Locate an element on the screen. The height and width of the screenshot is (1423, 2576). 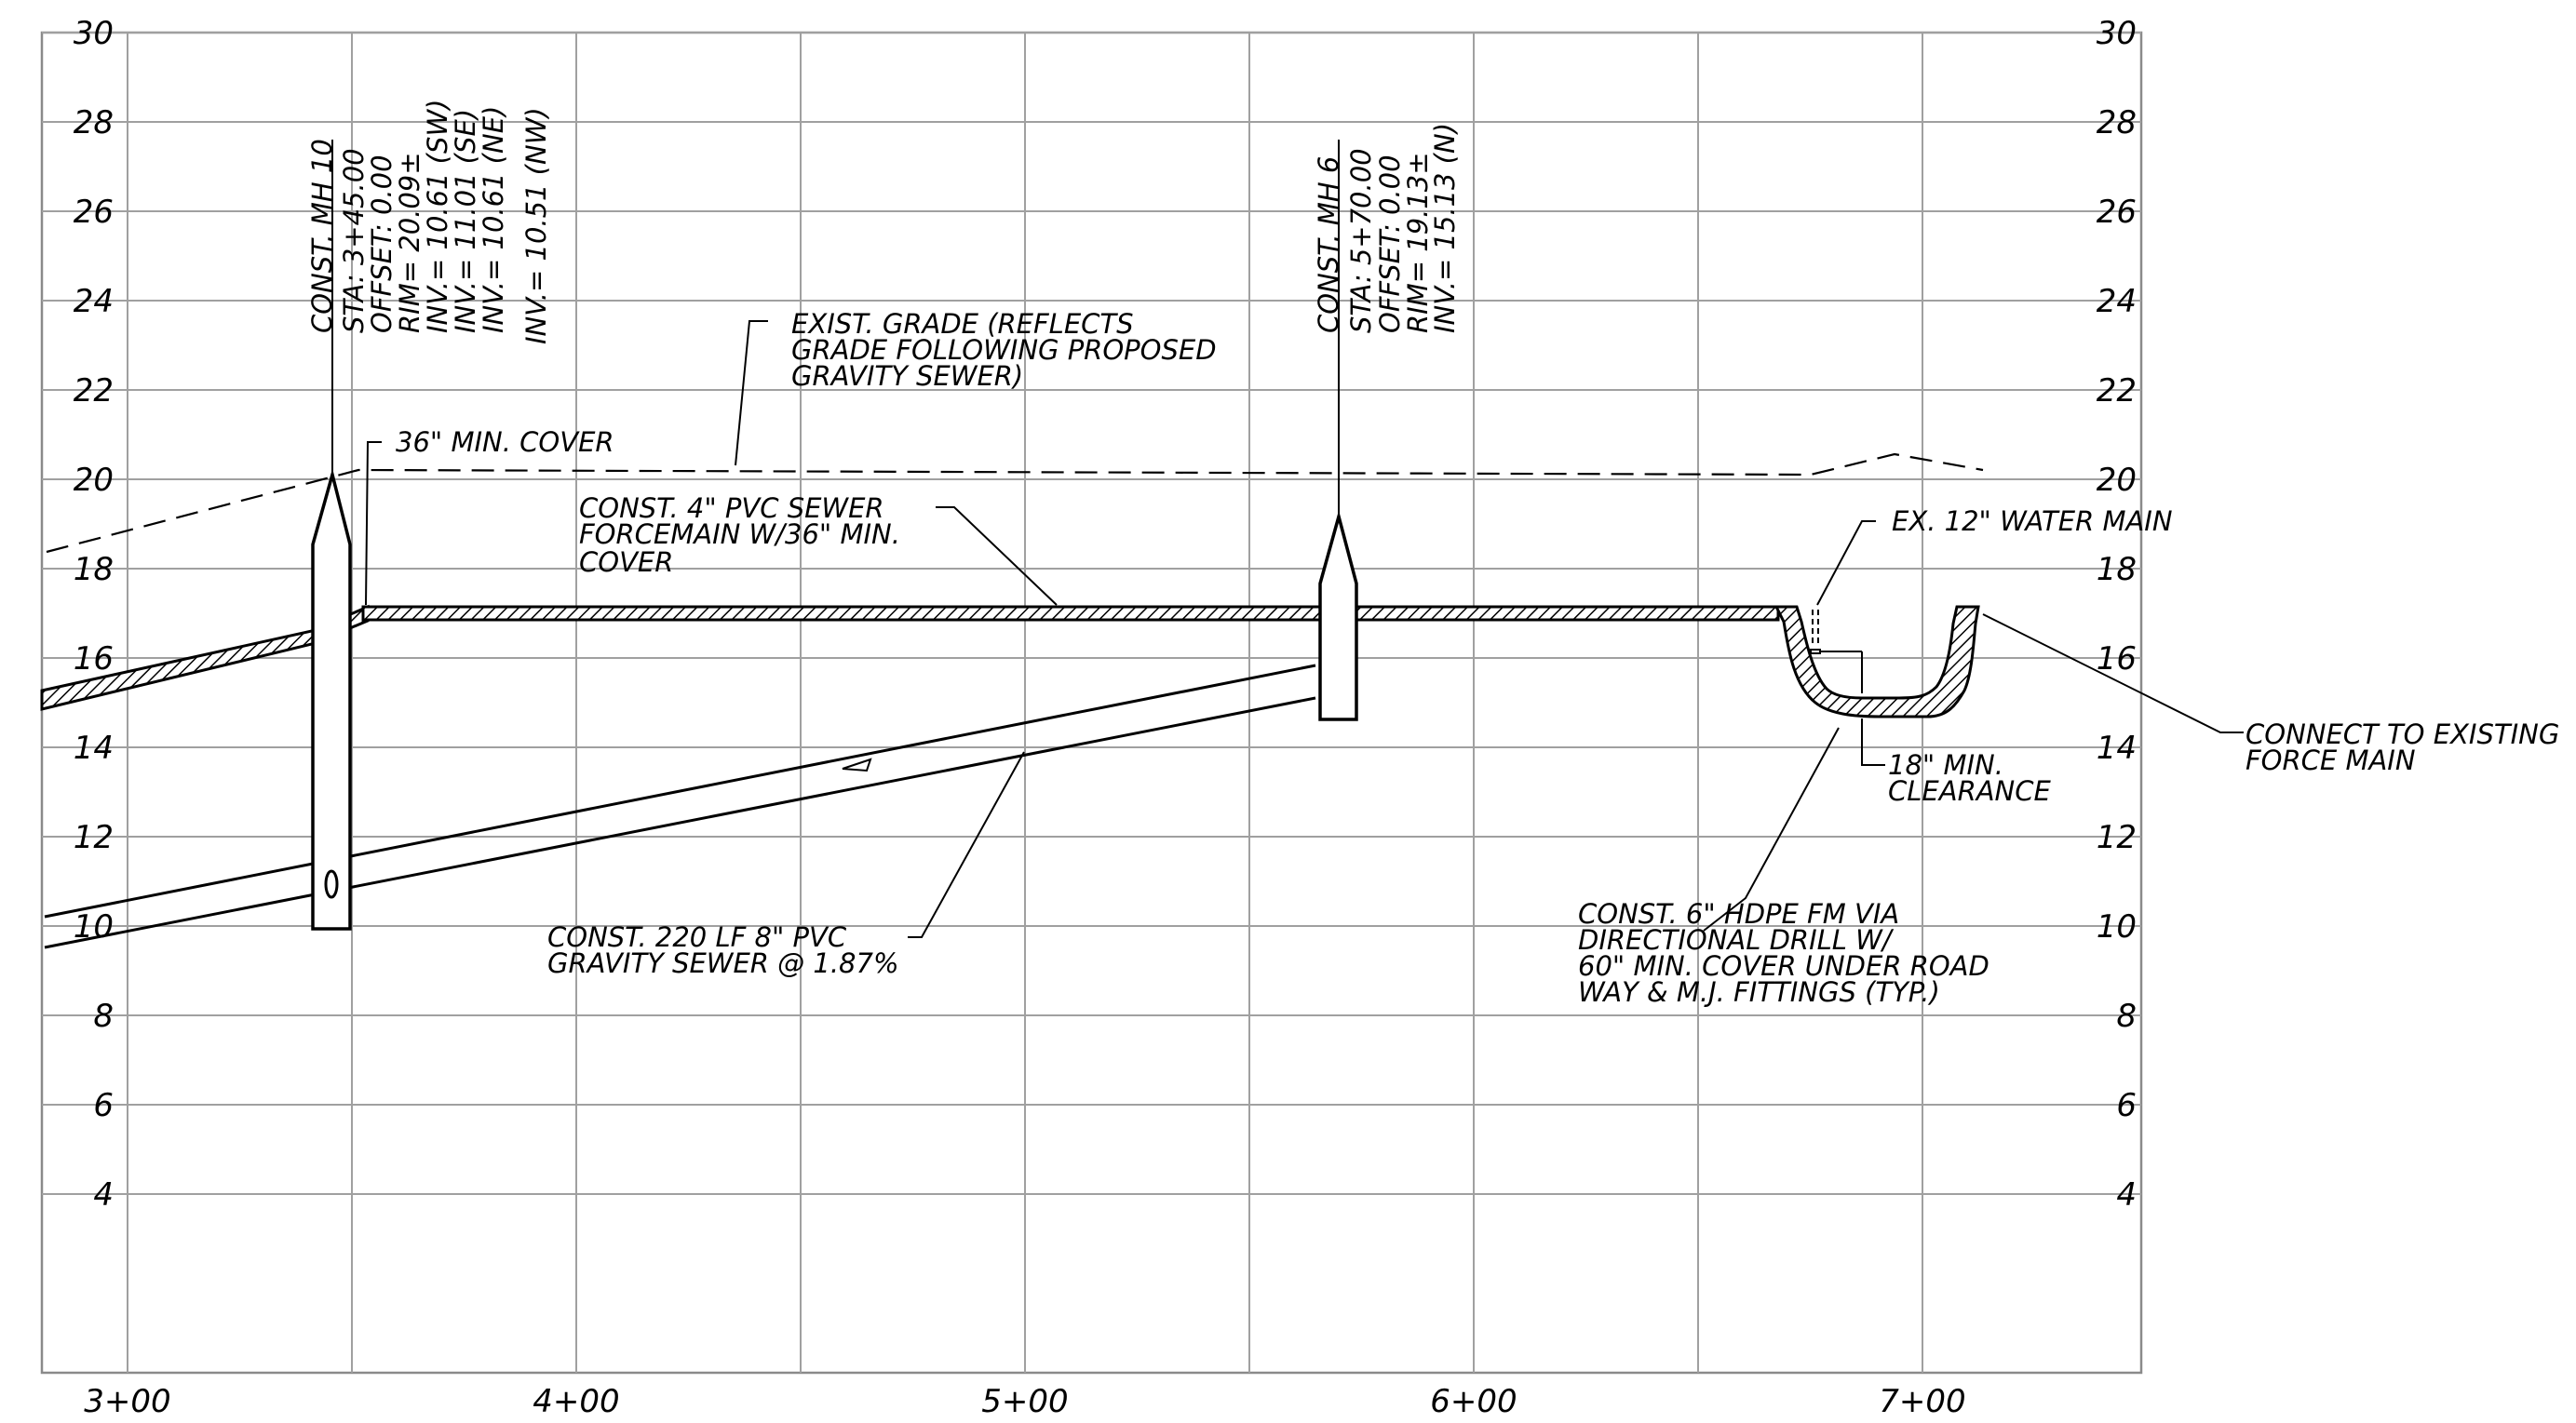
svg-text: CONST. 4" PVC SEWER is located at coordinates (731, 508).